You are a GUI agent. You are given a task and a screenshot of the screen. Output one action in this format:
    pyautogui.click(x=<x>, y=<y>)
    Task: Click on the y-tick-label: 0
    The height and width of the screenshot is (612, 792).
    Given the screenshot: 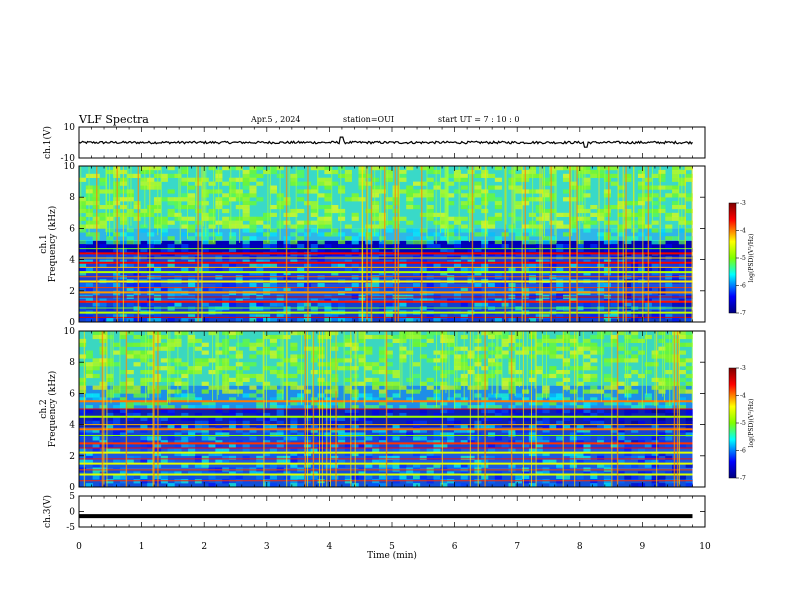 What is the action you would take?
    pyautogui.click(x=72, y=323)
    